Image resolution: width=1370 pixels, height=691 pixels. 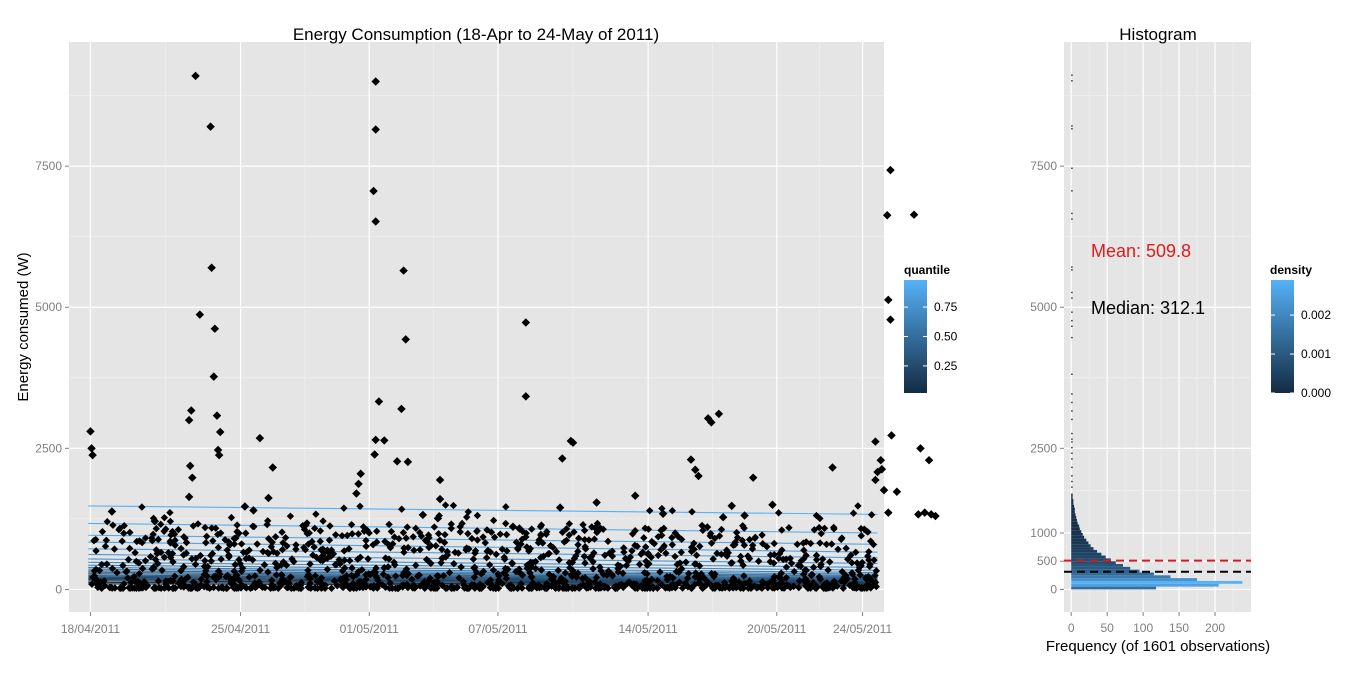 What do you see at coordinates (946, 366) in the screenshot?
I see `quantile-legend-label: 0.25` at bounding box center [946, 366].